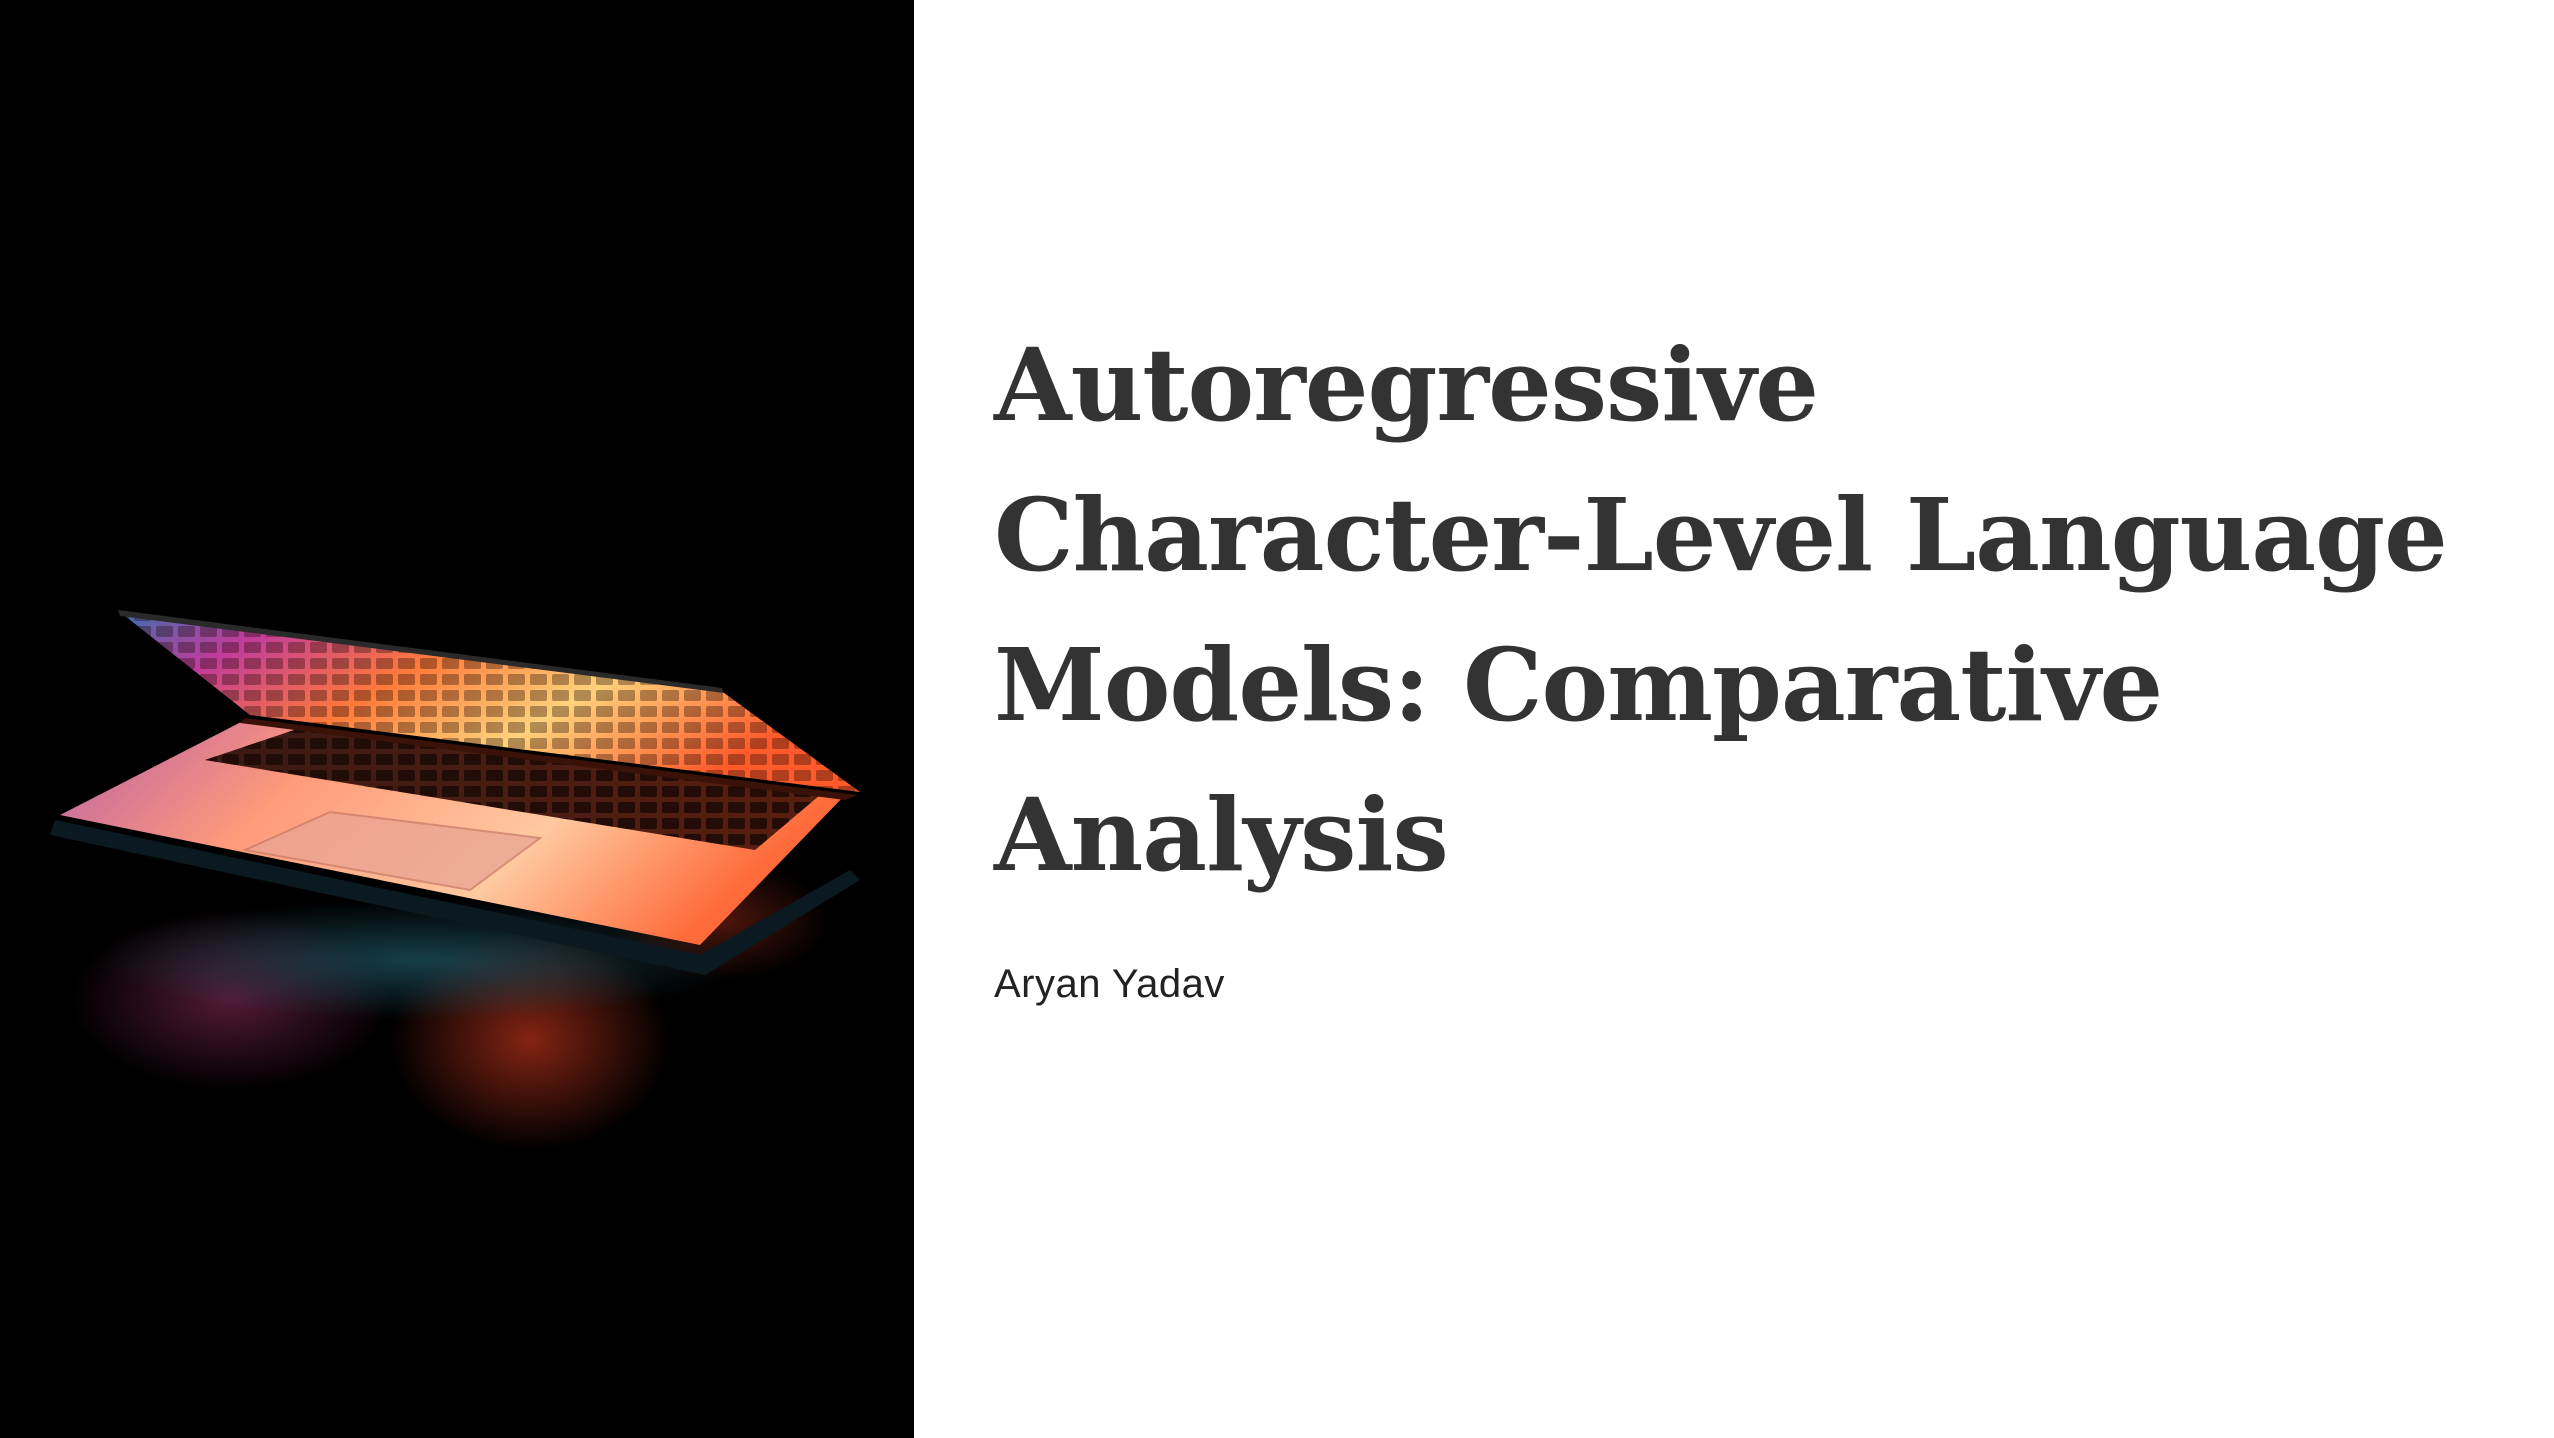  I want to click on author-name: Aryan Yadav, so click(1109, 984).